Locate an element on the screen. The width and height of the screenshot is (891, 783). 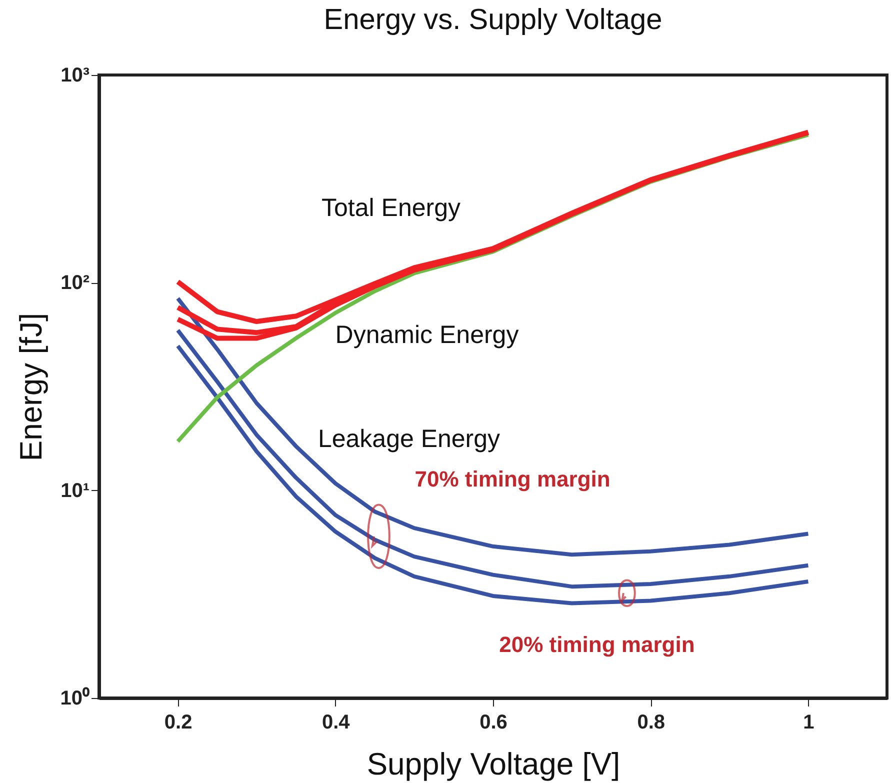
chart-title: Energy vs. Supply Voltage is located at coordinates (493, 20).